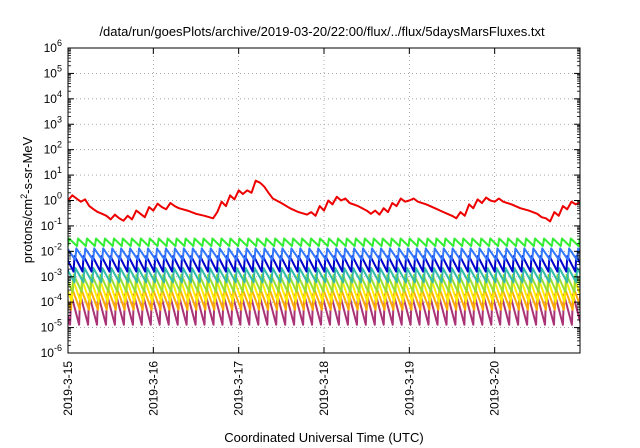  Describe the element at coordinates (153, 388) in the screenshot. I see `x-tick-label: 2019-3-16` at that location.